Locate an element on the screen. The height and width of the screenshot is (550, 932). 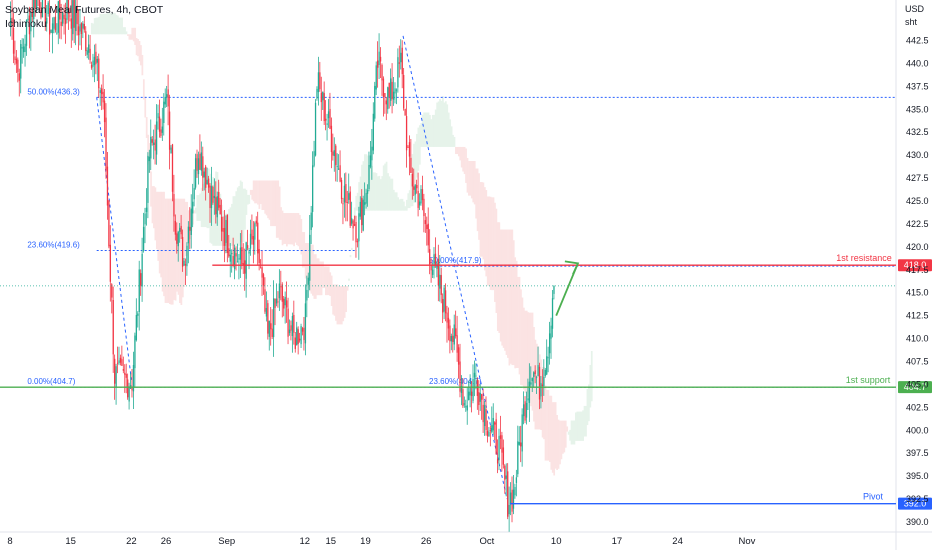
indicator-label: Ichimoku is located at coordinates (26, 24).